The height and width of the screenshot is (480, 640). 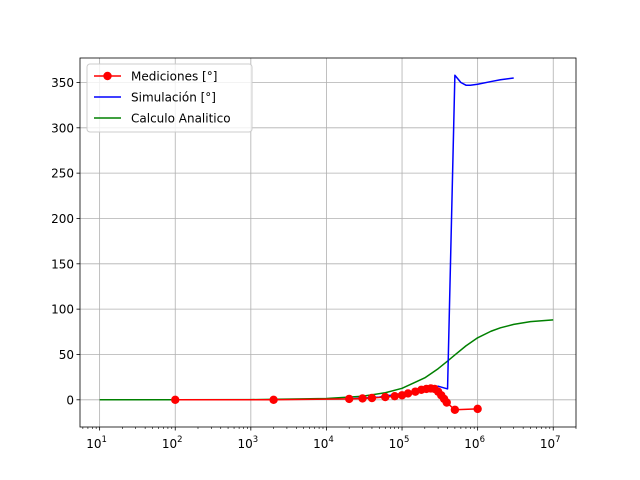 What do you see at coordinates (107, 76) in the screenshot?
I see `legend-marker` at bounding box center [107, 76].